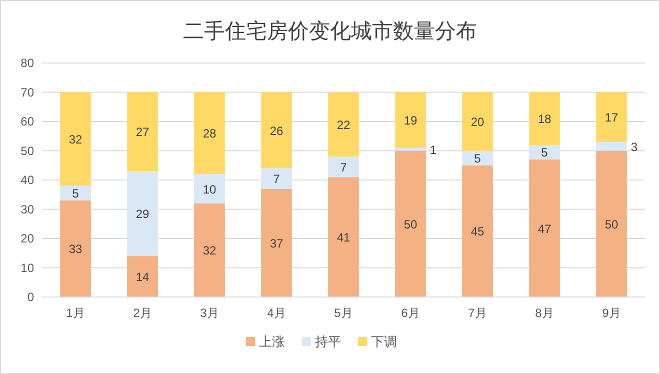  I want to click on y-tick-label: 50, so click(27, 151).